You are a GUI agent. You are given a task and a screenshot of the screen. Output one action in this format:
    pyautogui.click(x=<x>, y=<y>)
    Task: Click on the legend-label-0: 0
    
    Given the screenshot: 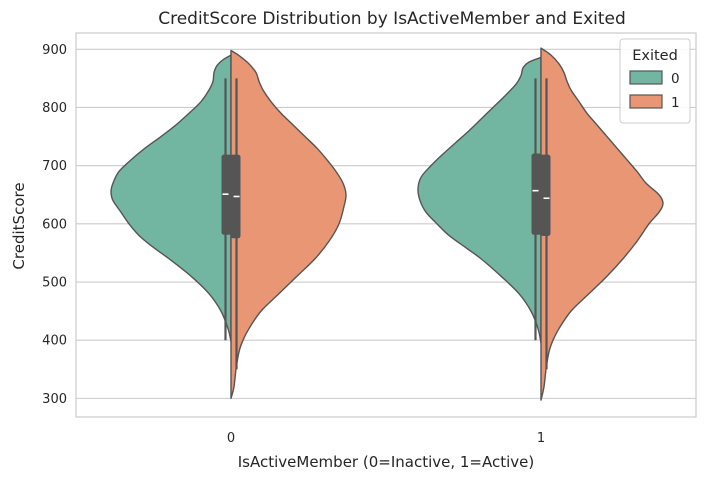 What is the action you would take?
    pyautogui.click(x=675, y=79)
    